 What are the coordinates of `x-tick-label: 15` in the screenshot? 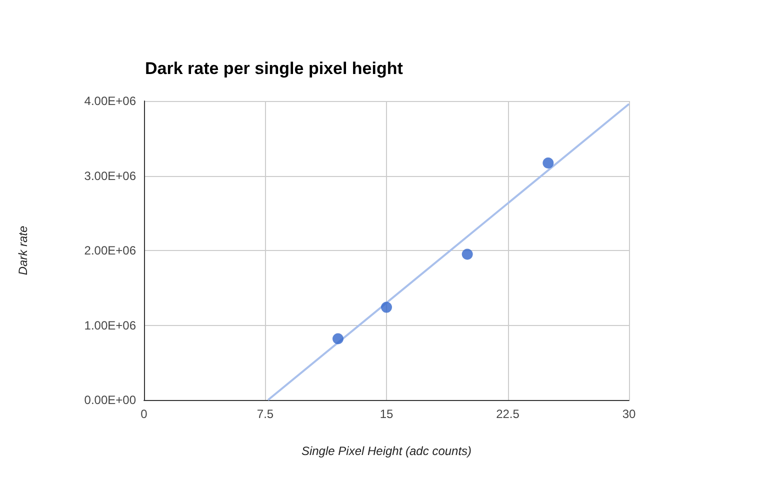 It's located at (387, 414).